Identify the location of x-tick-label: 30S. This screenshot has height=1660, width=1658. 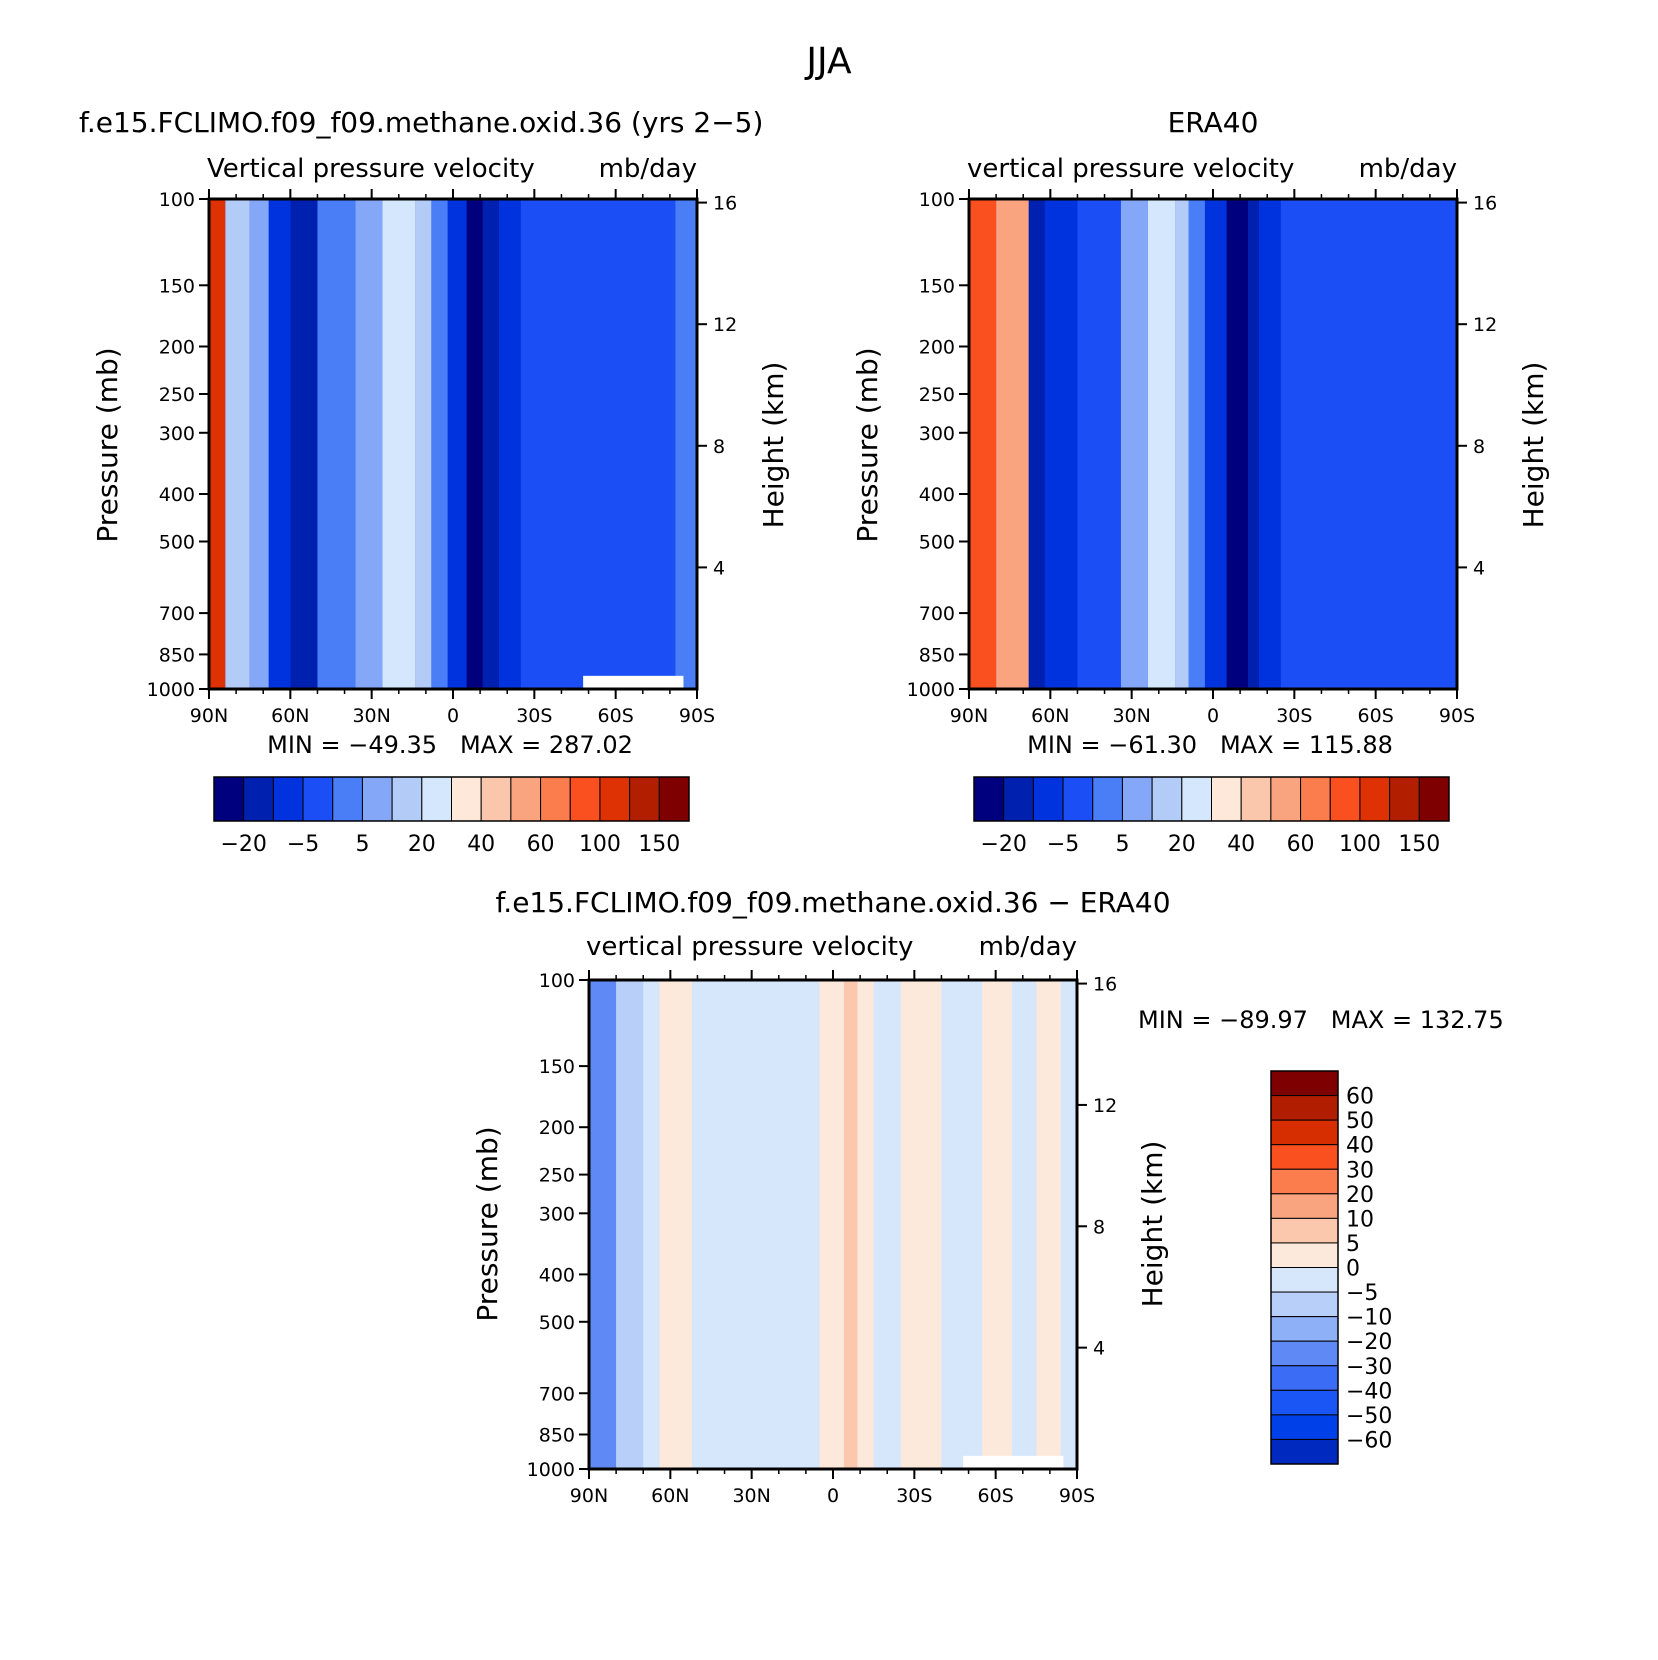
(1294, 716).